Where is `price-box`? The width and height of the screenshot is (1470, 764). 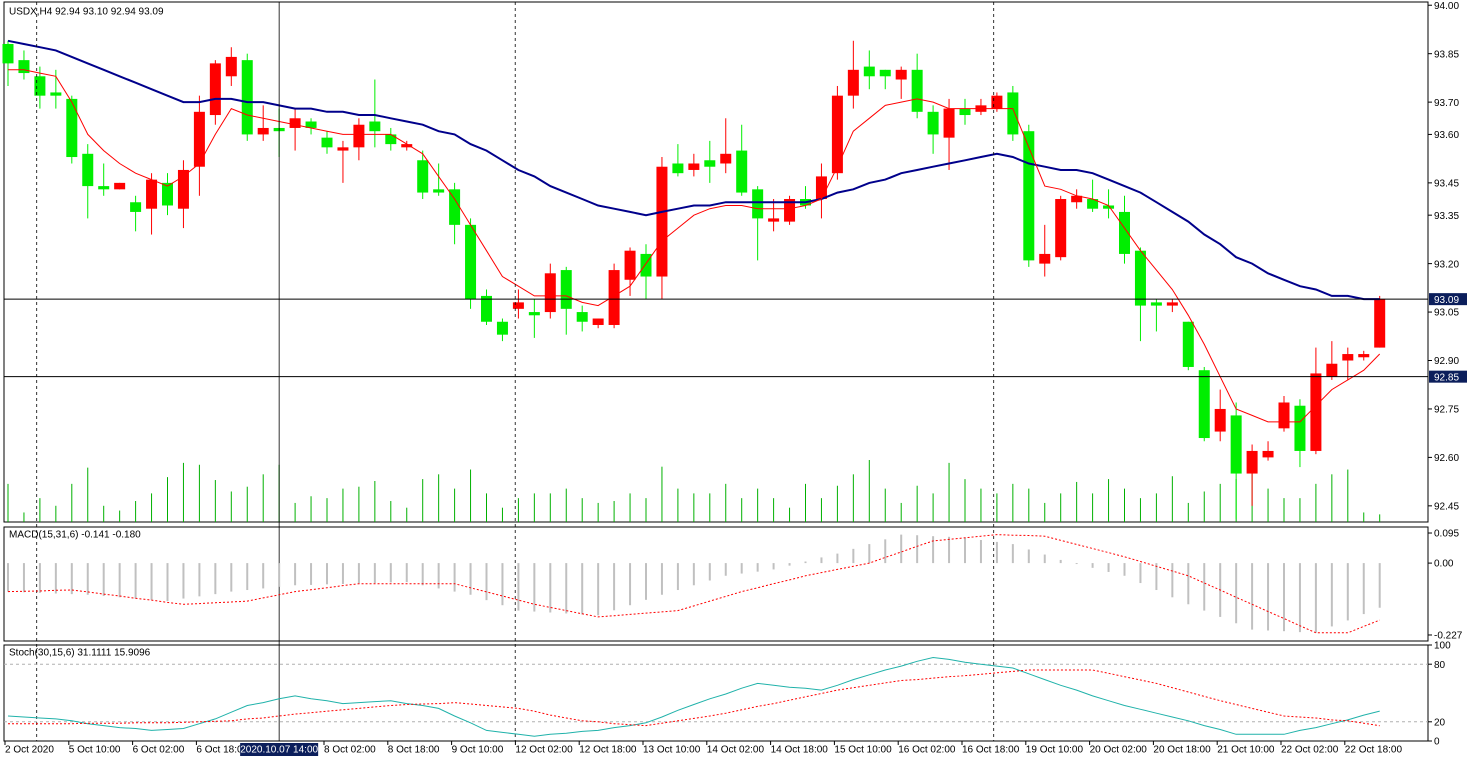 price-box is located at coordinates (1448, 299).